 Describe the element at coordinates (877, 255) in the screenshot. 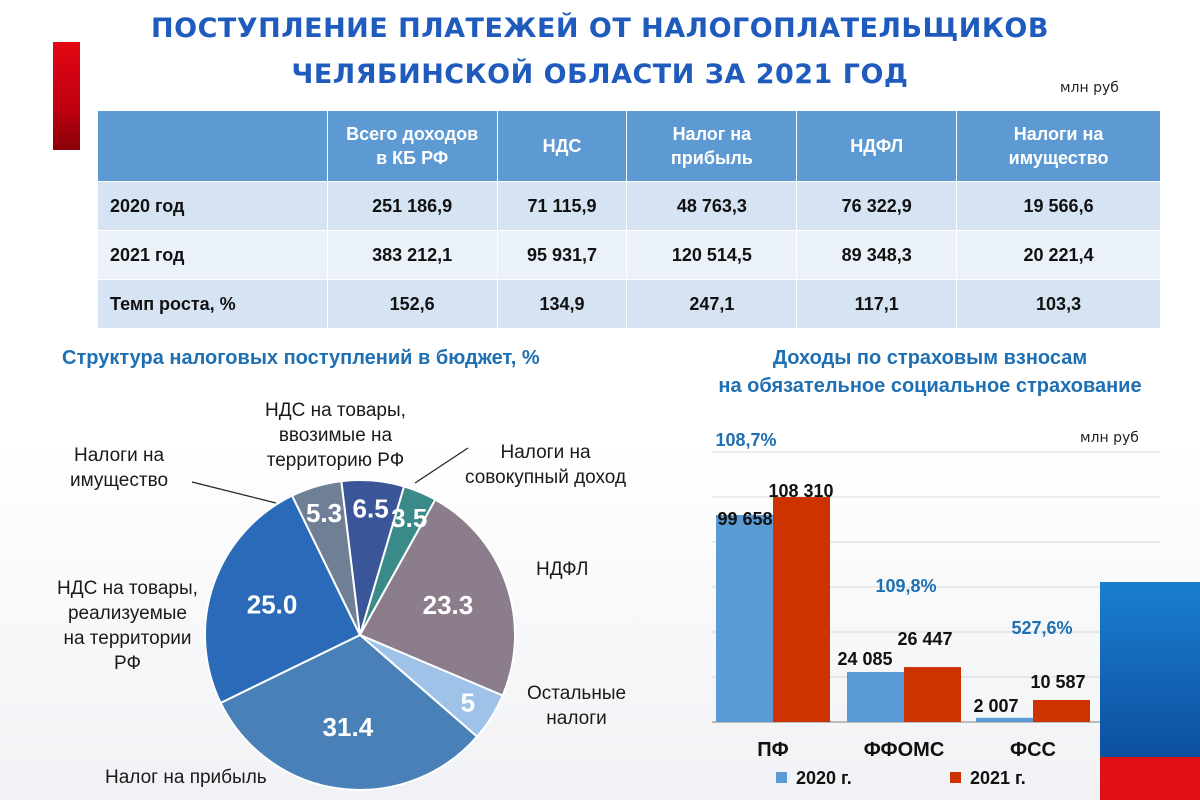

I see `table-cell: 89 348,3` at that location.